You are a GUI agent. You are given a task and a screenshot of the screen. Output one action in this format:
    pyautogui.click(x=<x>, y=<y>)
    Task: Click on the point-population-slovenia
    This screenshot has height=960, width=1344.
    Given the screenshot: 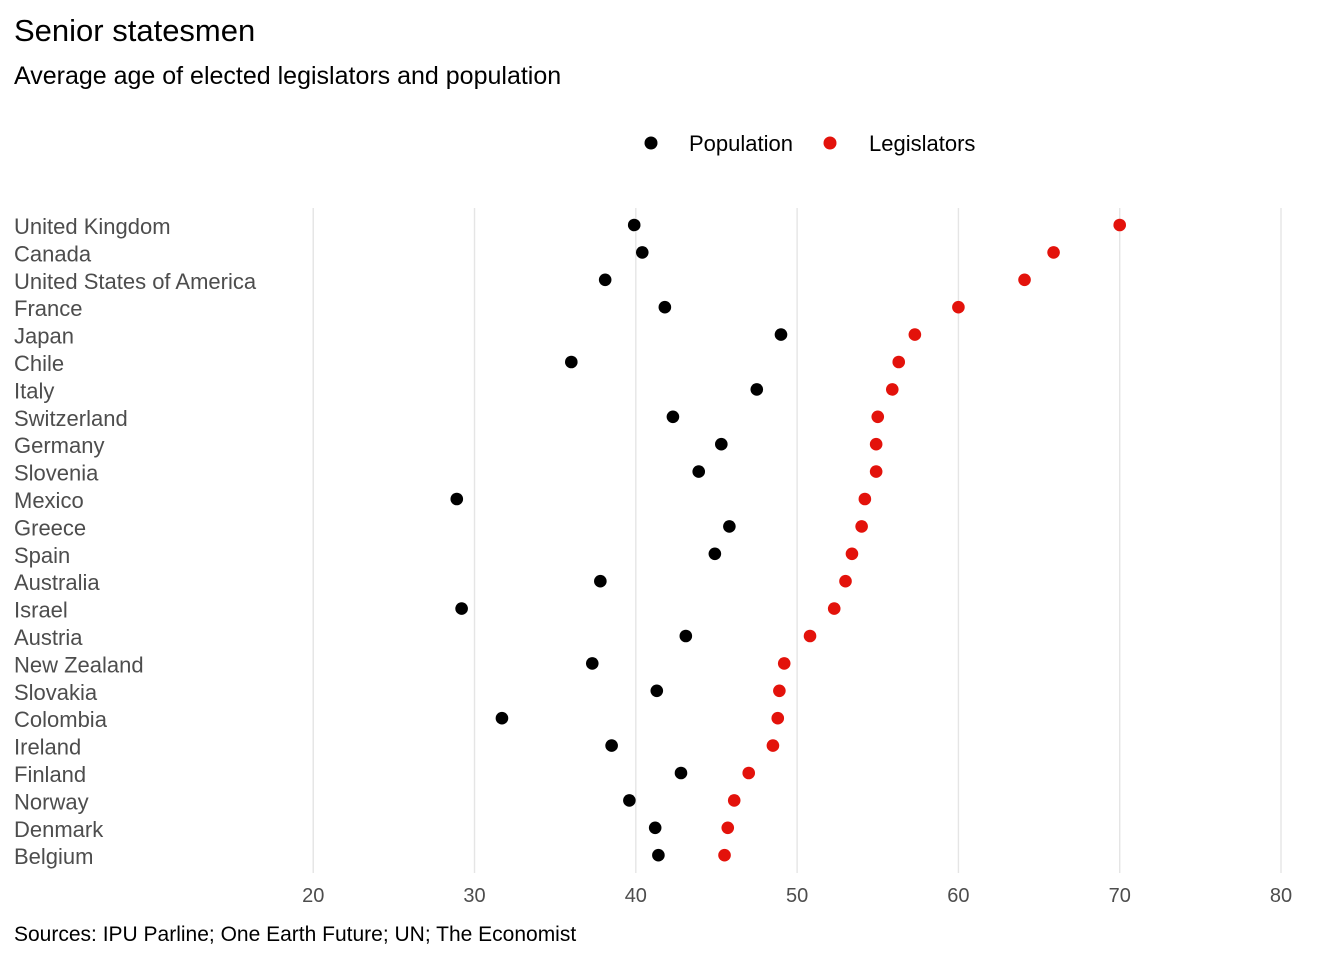 What is the action you would take?
    pyautogui.click(x=699, y=471)
    